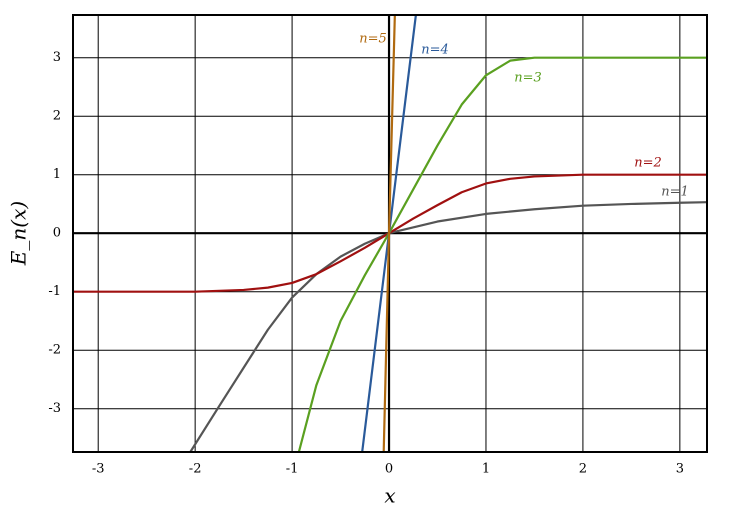  I want to click on y-tick-label: 2, so click(57, 116).